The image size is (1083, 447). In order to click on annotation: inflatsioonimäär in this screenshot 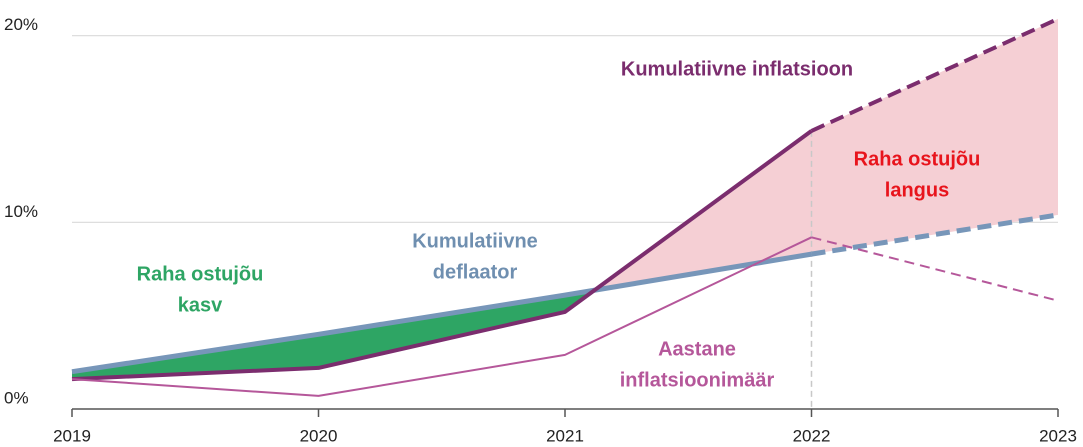, I will do `click(697, 380)`.